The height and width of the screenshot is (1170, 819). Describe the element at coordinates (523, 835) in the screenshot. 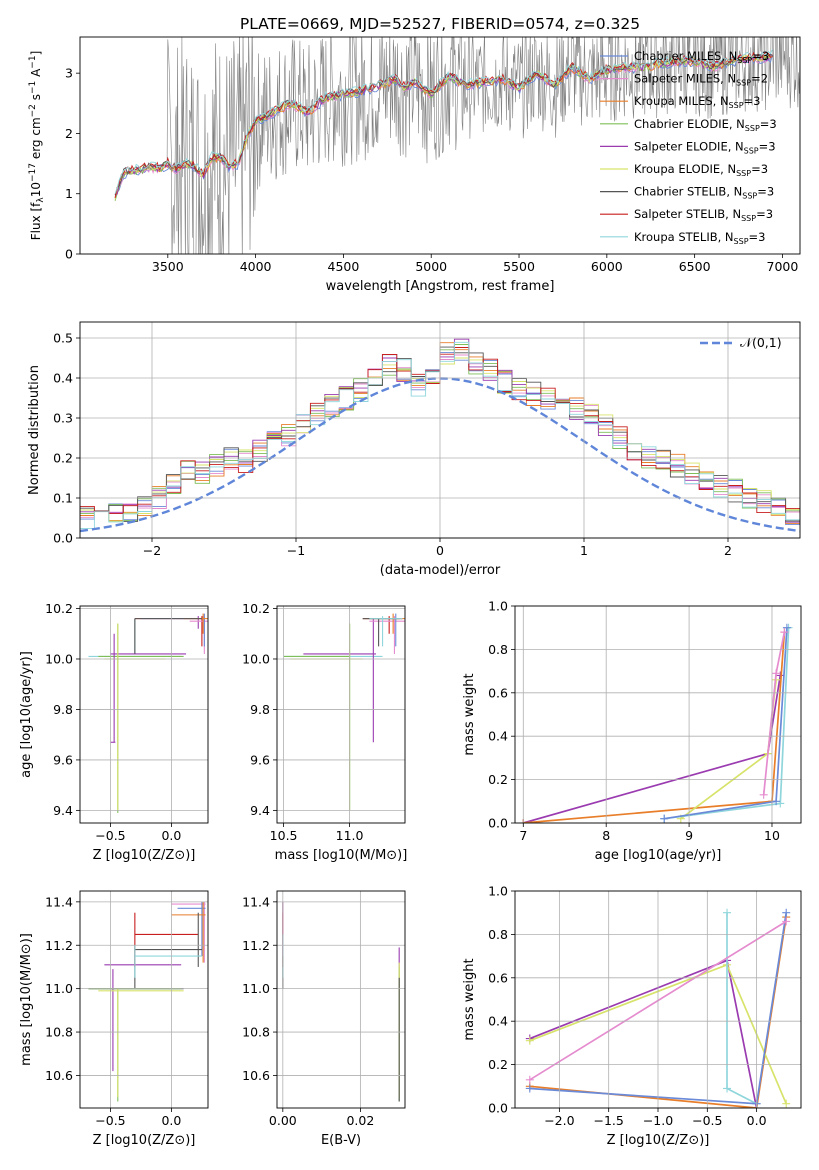

I see `x-tick-label: 7` at that location.